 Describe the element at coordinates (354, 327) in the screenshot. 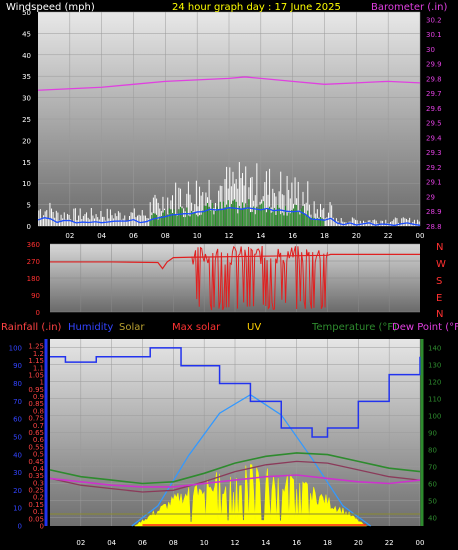

I see `temperature-label: Temperature (°F)` at that location.